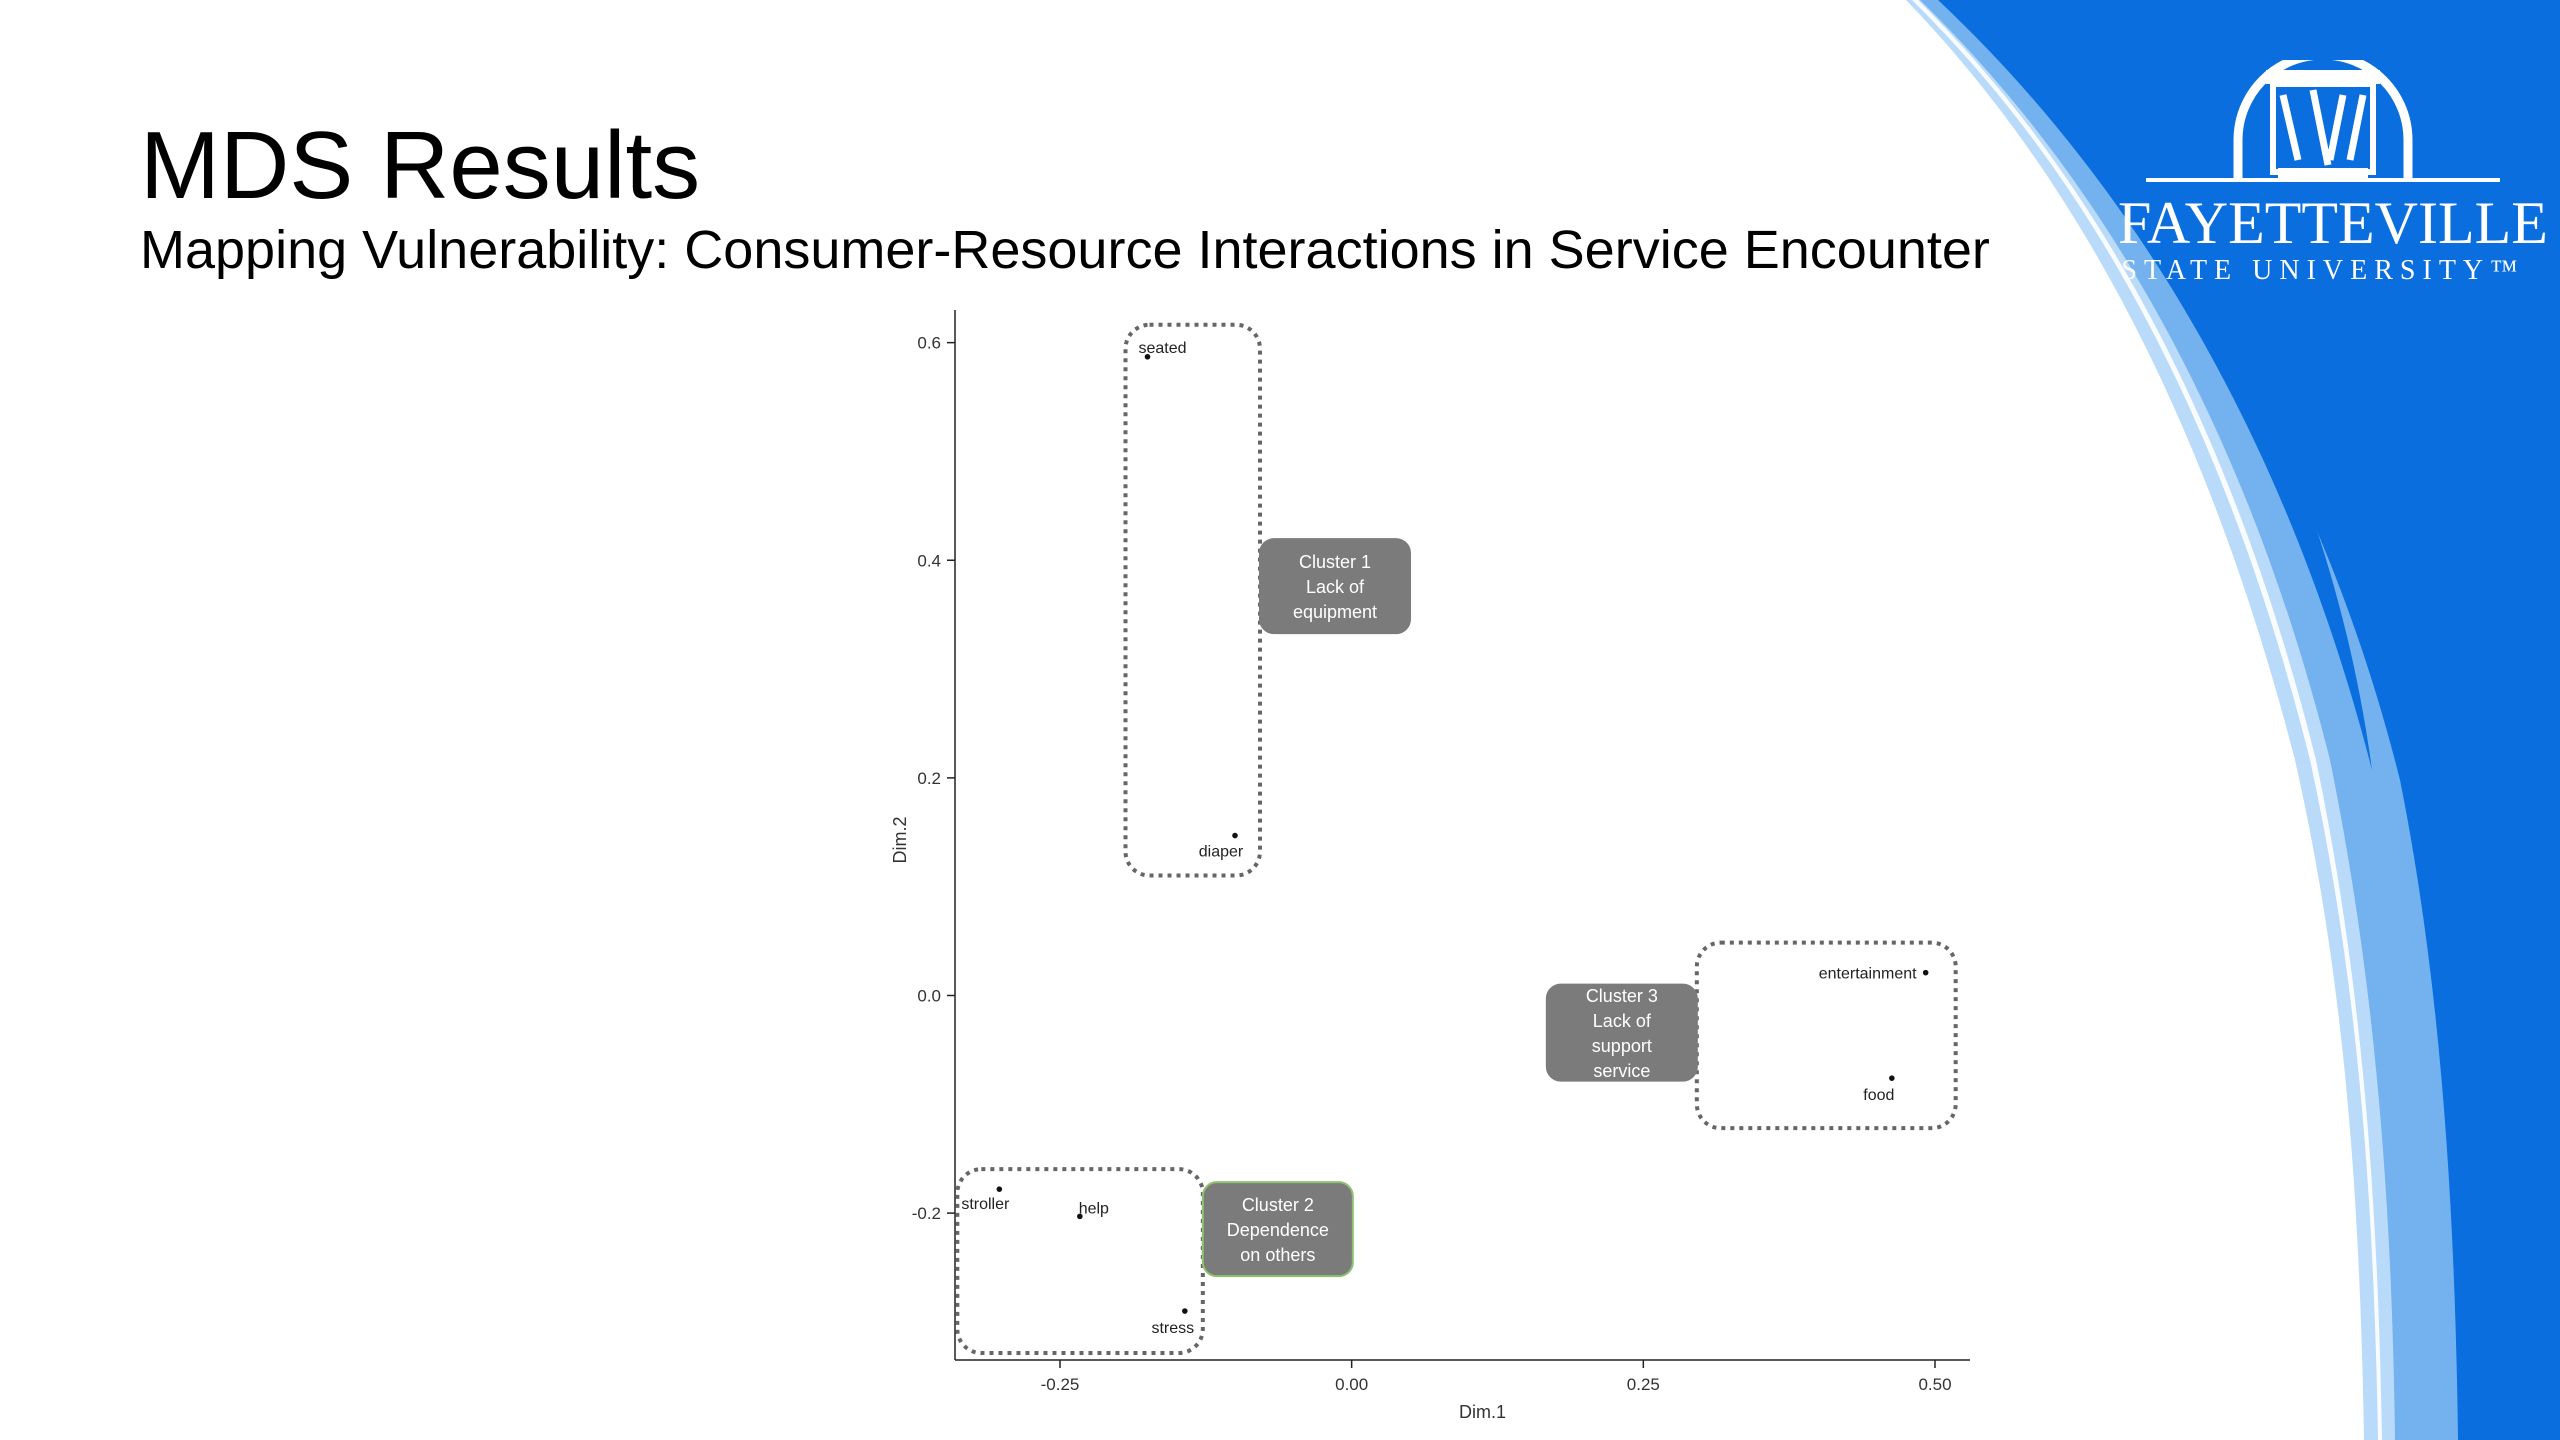  What do you see at coordinates (2333, 223) in the screenshot?
I see `logo-wordmark: FAYETTEVILLE` at bounding box center [2333, 223].